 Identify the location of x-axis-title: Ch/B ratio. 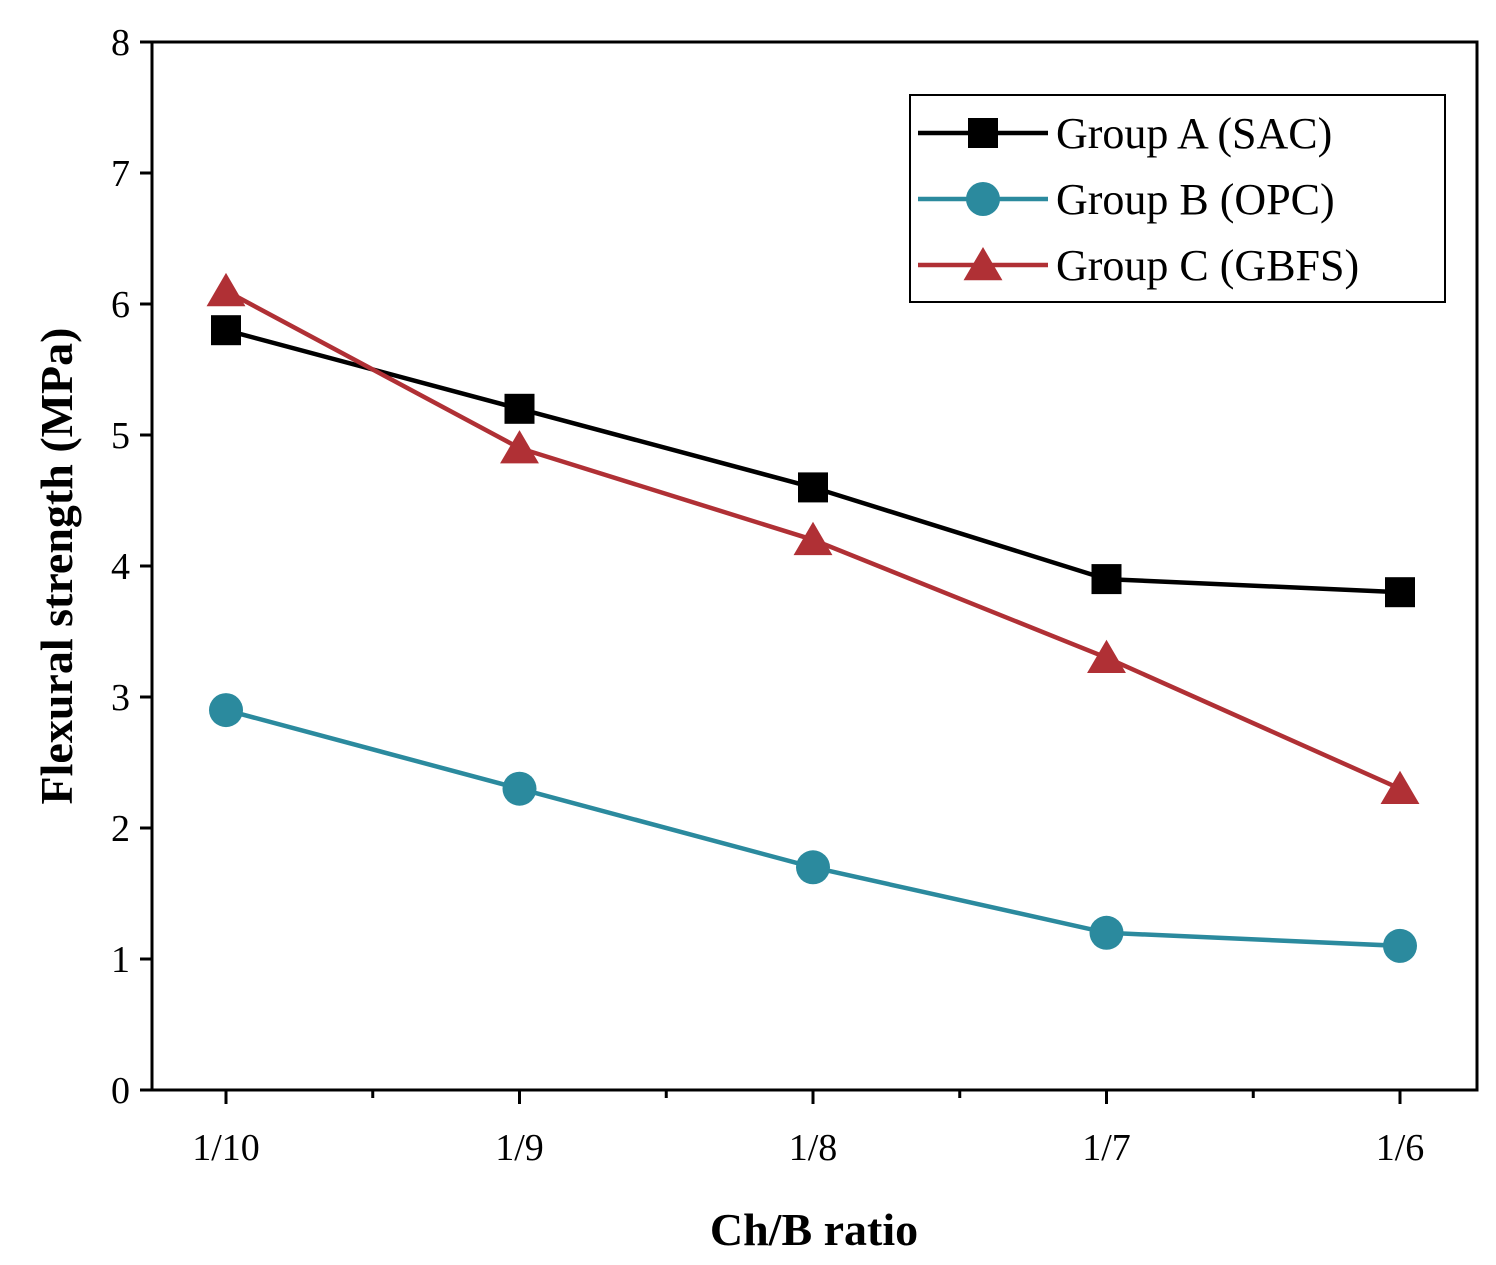
(814, 1229).